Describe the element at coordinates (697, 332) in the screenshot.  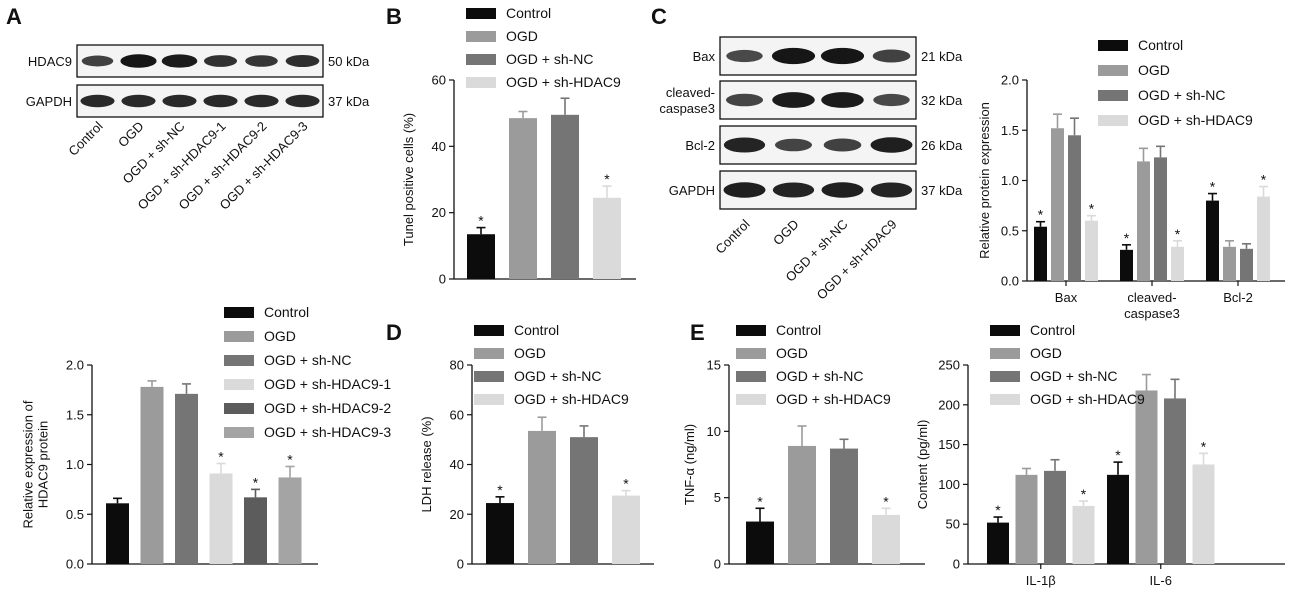
I see `panel-label-e: E` at that location.